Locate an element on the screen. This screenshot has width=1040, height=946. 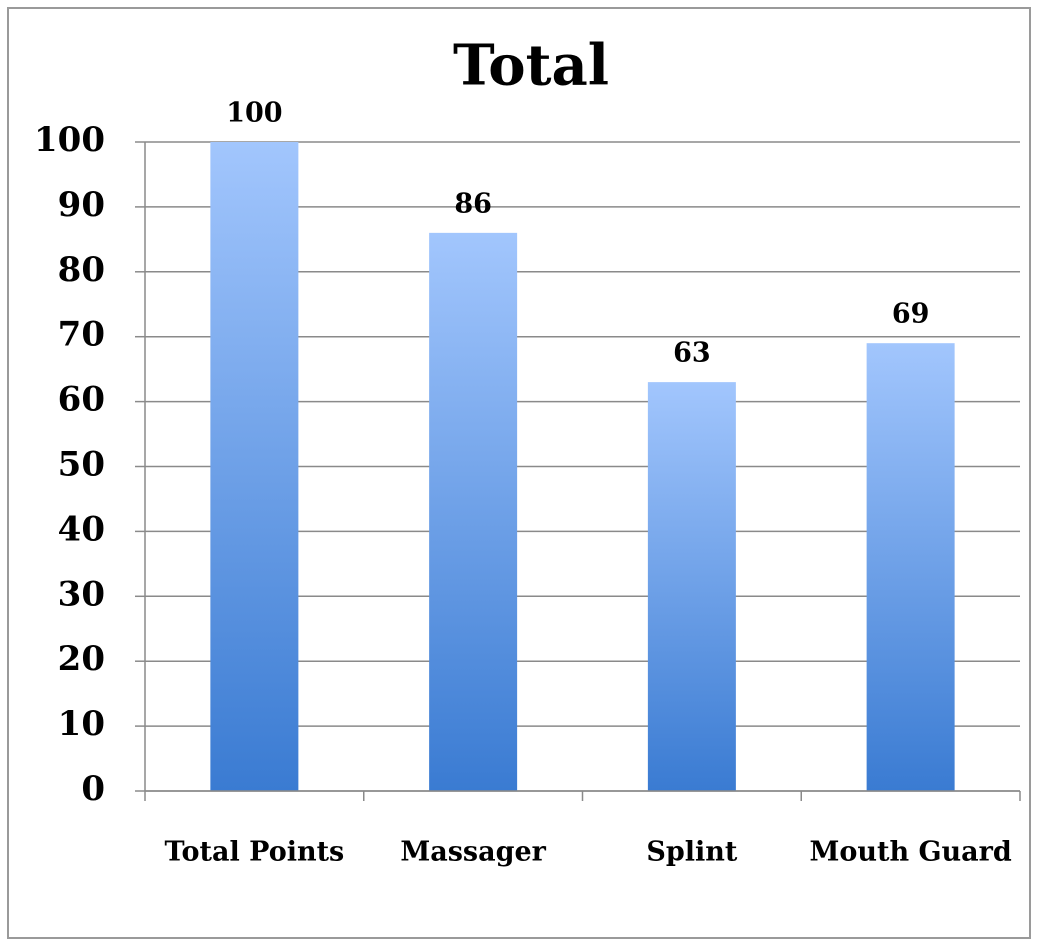
y-tick-label: 100 is located at coordinates (69, 140).